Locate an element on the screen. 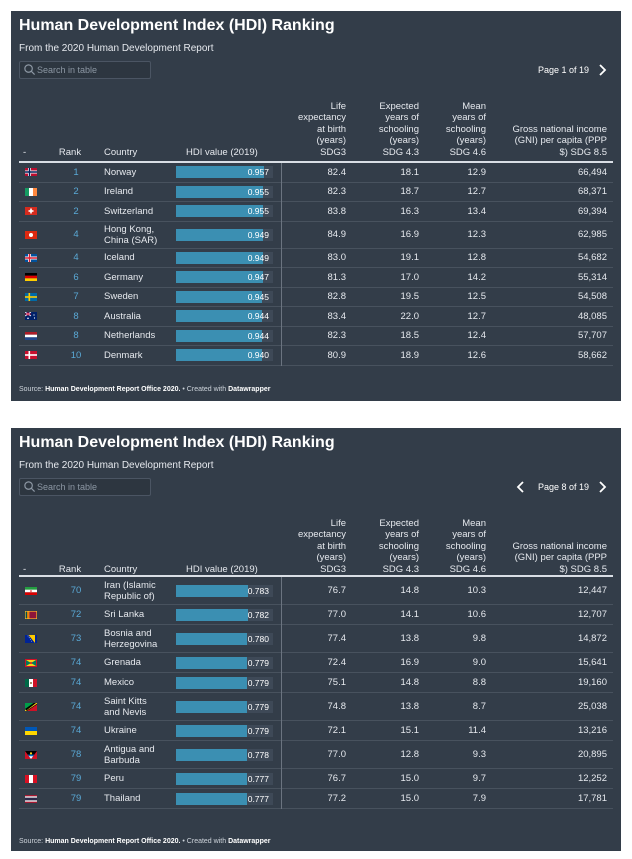 This screenshot has width=632, height=859. search-icon is located at coordinates (30, 487).